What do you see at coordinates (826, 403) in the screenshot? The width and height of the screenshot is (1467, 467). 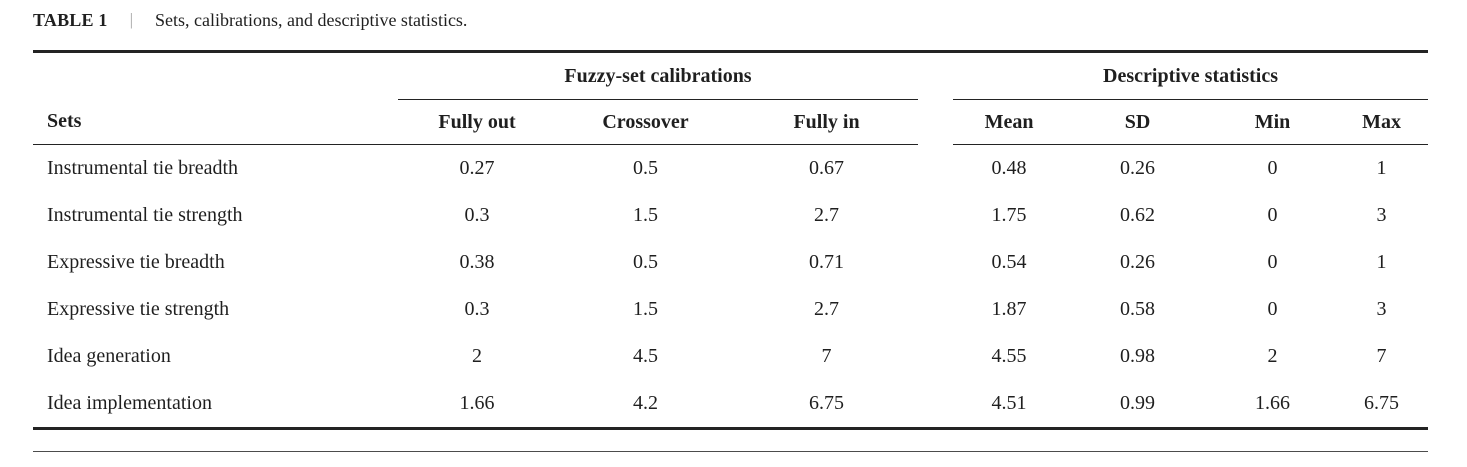 I see `fully-in-cell: 6.75` at bounding box center [826, 403].